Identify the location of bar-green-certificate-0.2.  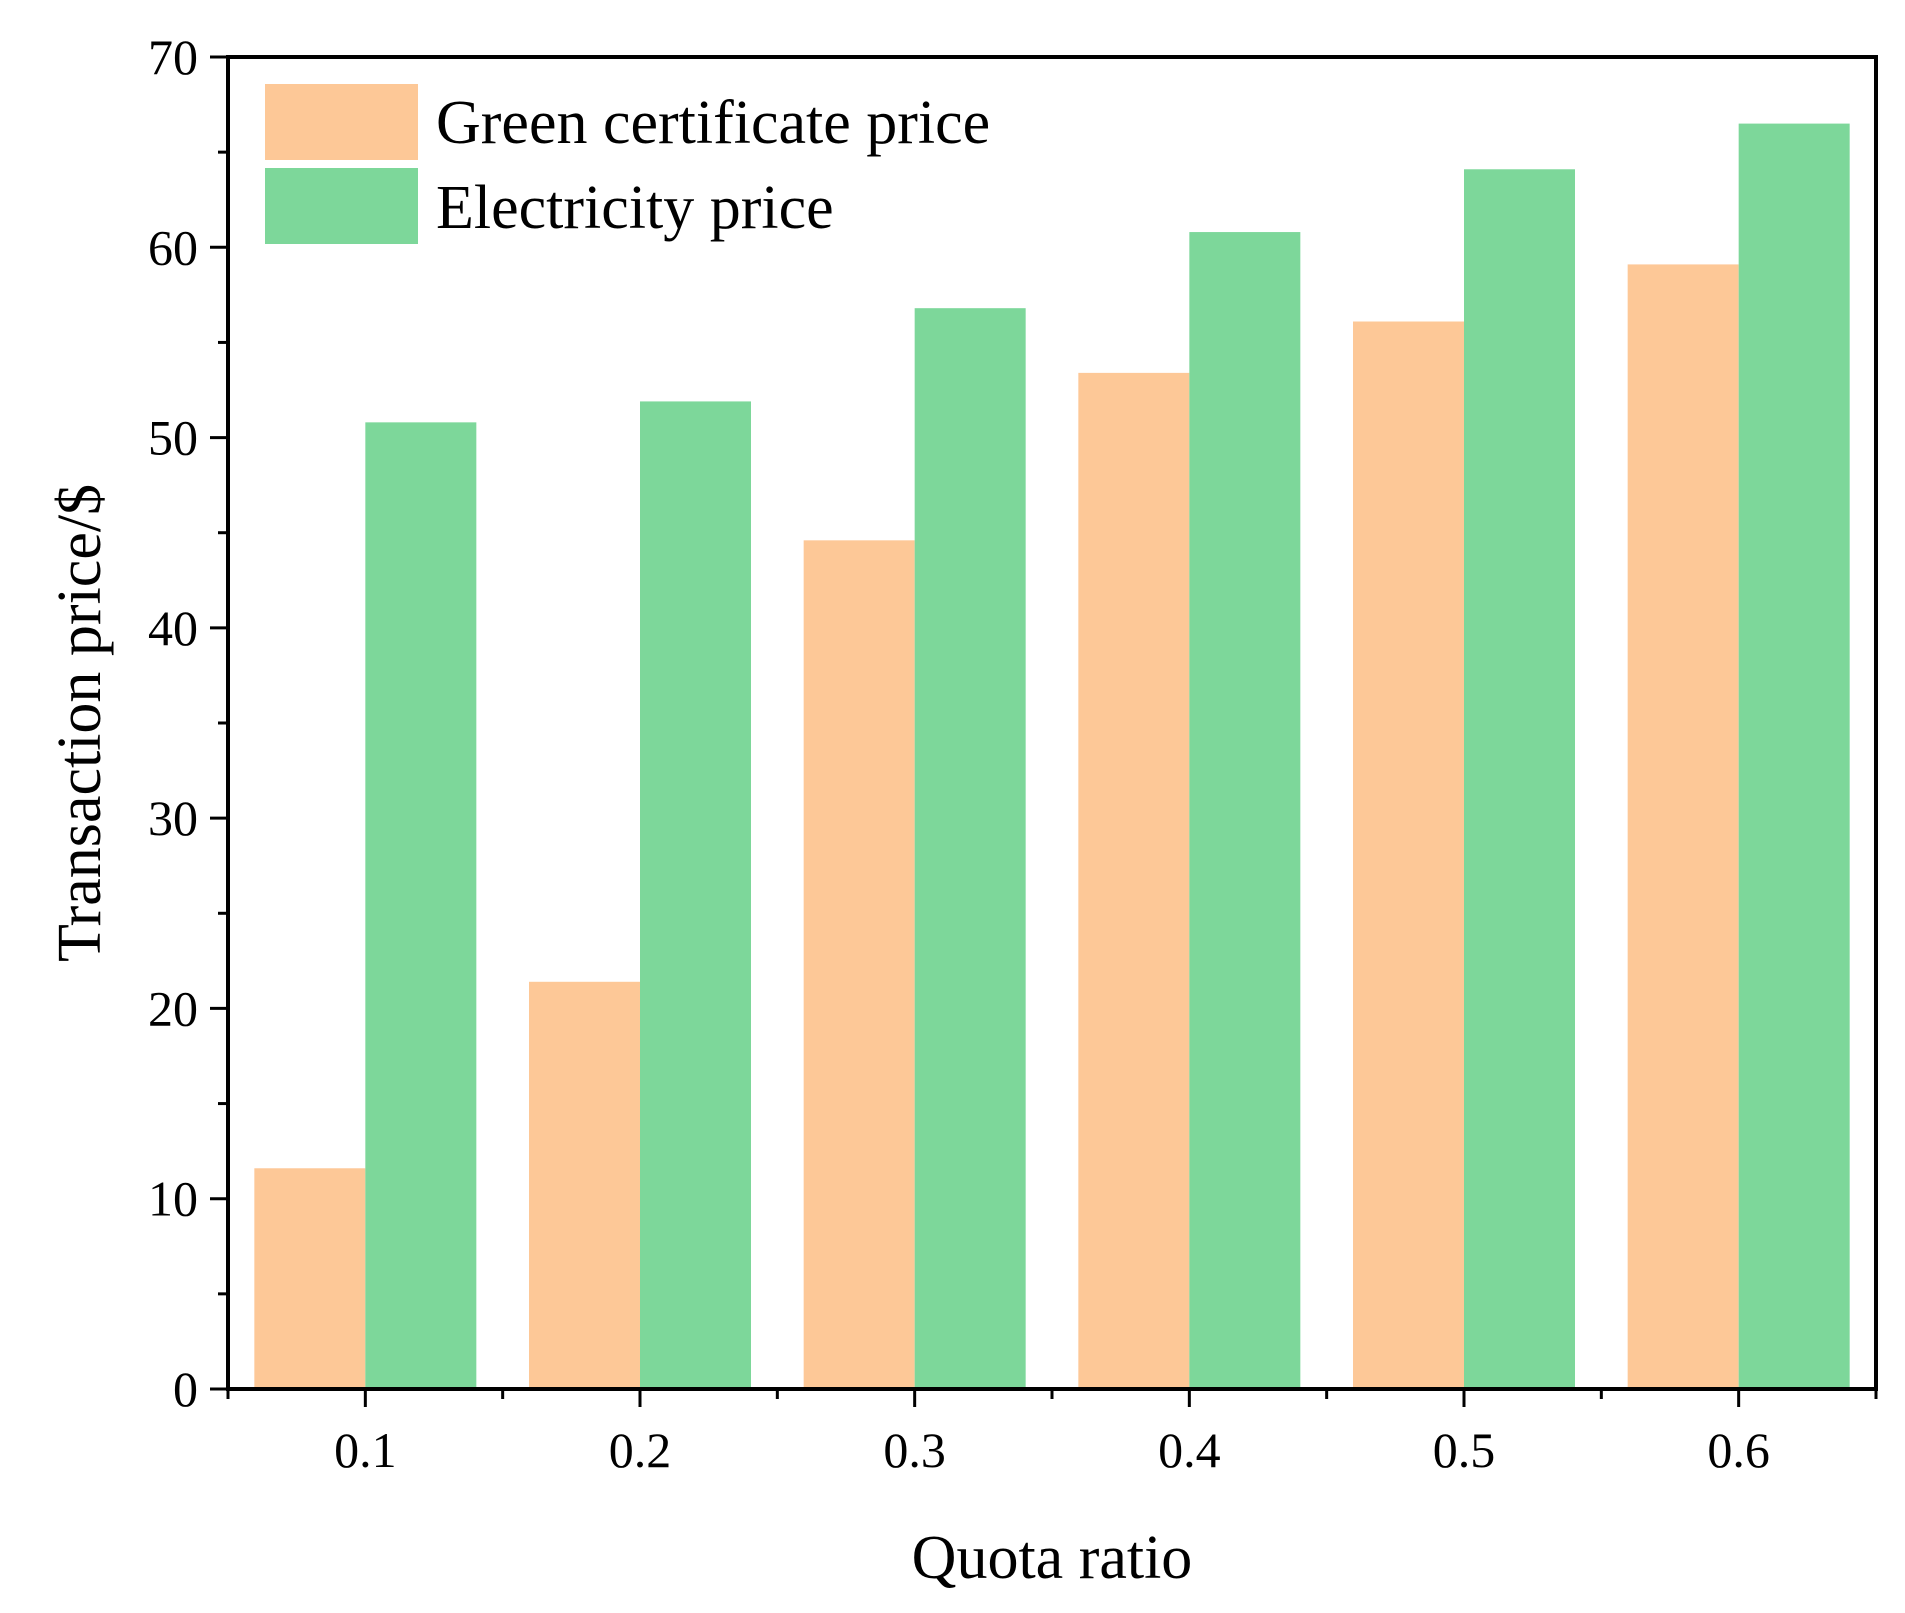
(584, 1185).